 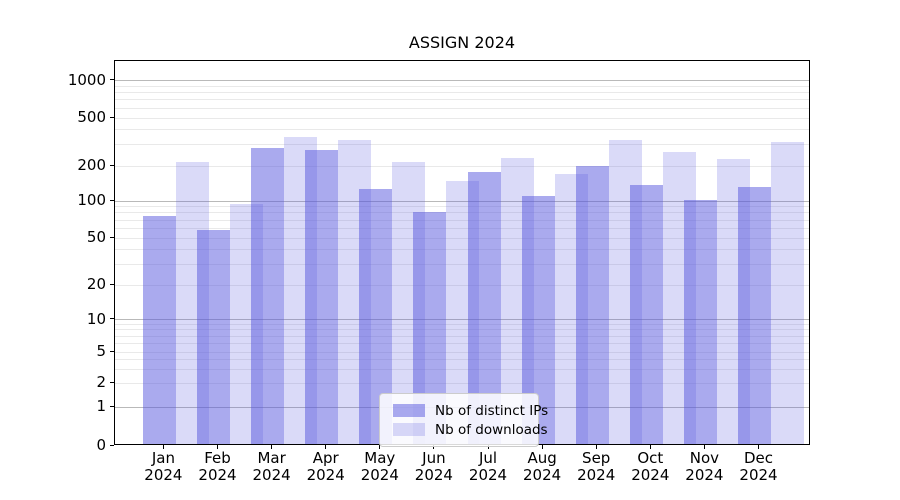 What do you see at coordinates (355, 291) in the screenshot?
I see `bar-downloads-apr` at bounding box center [355, 291].